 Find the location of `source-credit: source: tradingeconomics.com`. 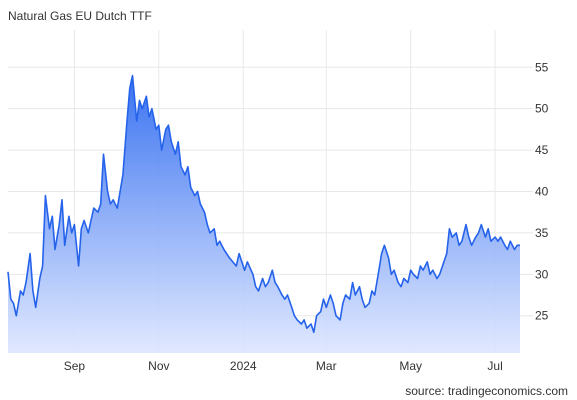

source-credit: source: tradingeconomics.com is located at coordinates (486, 391).